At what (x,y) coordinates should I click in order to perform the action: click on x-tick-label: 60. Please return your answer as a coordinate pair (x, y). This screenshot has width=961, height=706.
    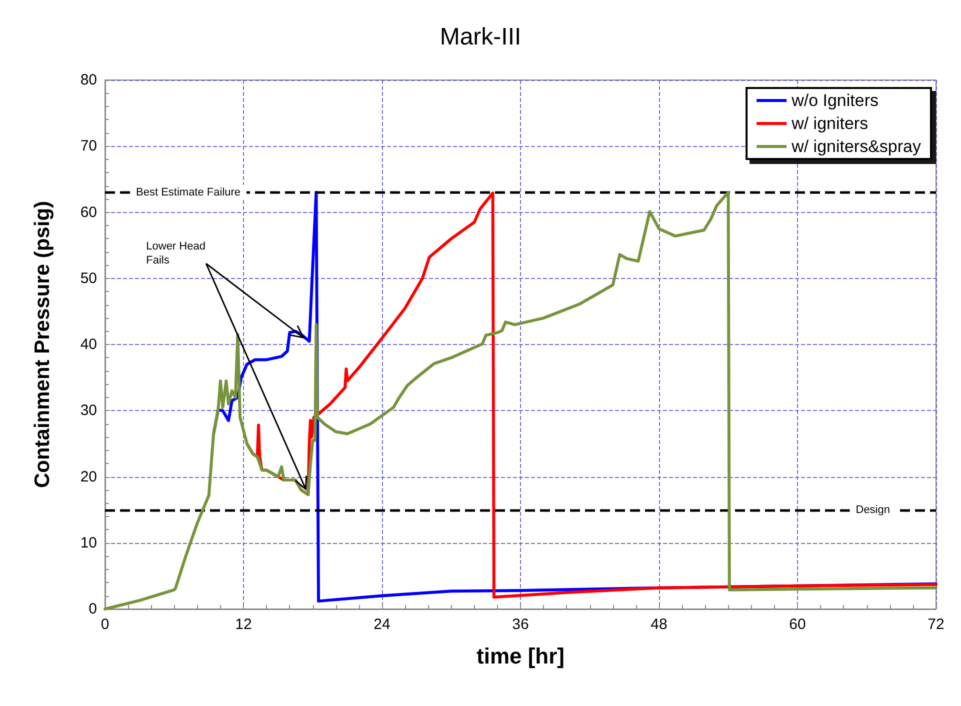
    Looking at the image, I should click on (797, 624).